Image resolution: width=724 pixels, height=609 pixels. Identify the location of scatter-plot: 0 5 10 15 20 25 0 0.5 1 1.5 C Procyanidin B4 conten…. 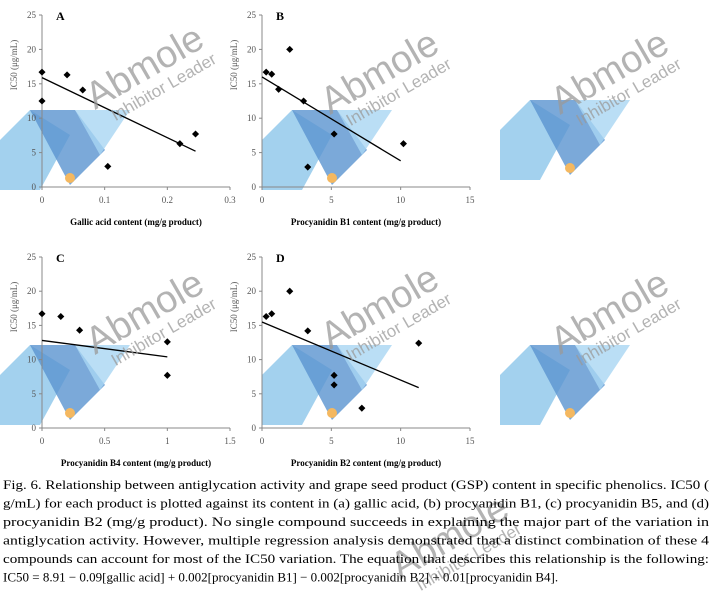
(122, 359).